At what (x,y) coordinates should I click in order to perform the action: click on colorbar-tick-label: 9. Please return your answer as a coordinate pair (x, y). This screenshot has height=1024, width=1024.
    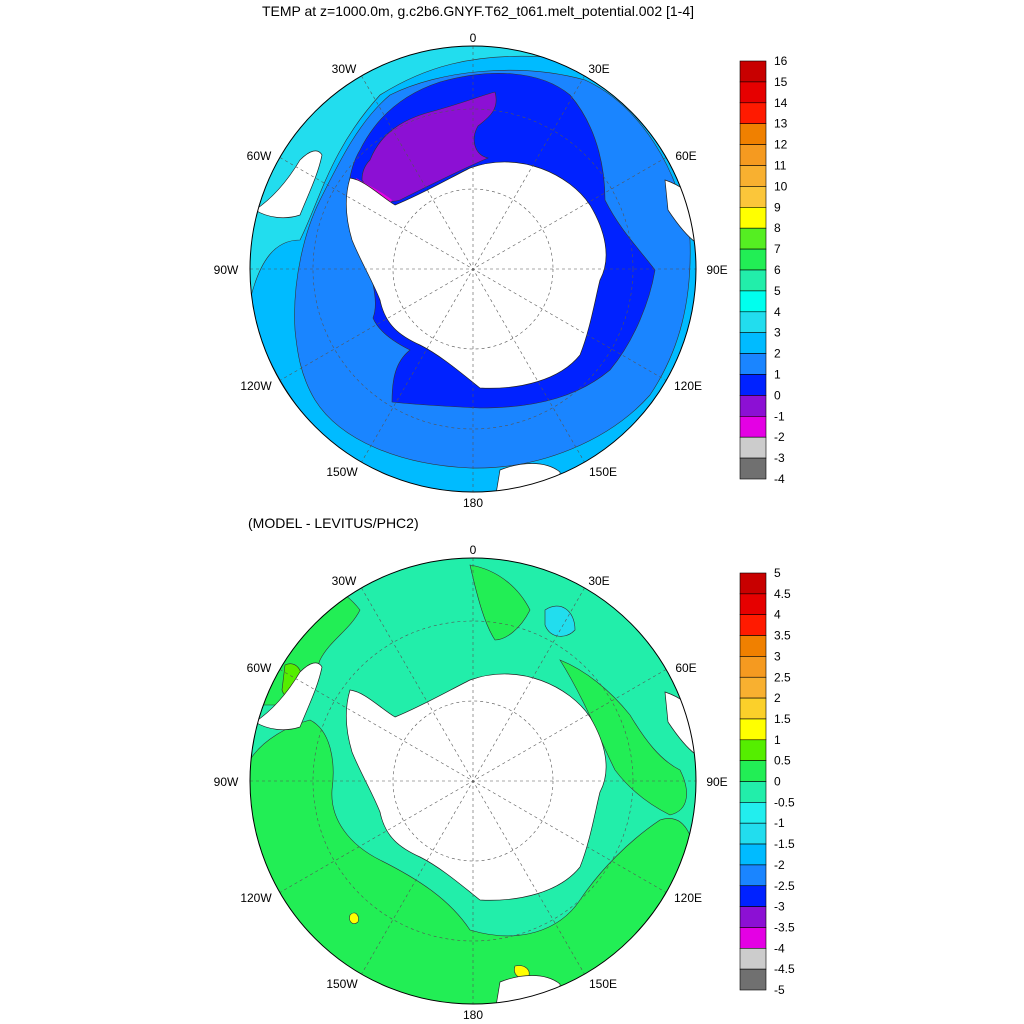
    Looking at the image, I should click on (777, 207).